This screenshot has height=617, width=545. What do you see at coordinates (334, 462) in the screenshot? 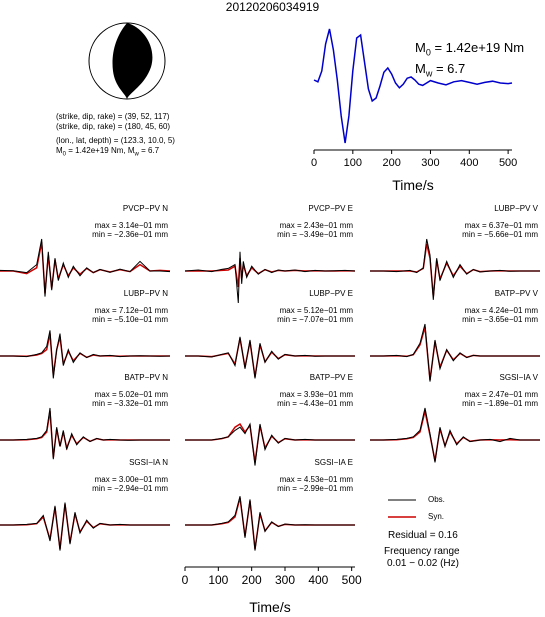
I see `station-label: SGSI−IA E` at bounding box center [334, 462].